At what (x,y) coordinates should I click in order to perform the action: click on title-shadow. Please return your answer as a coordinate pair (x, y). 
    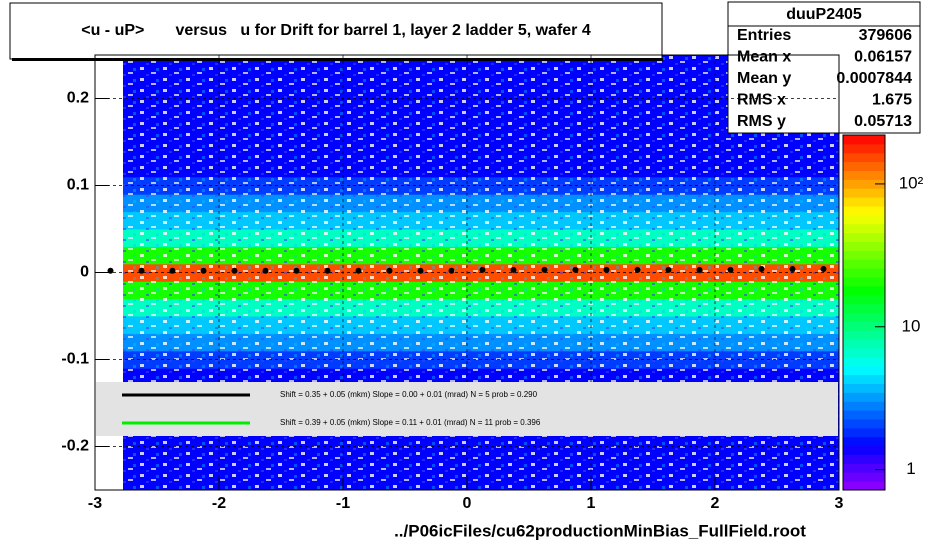
    Looking at the image, I should click on (337, 59).